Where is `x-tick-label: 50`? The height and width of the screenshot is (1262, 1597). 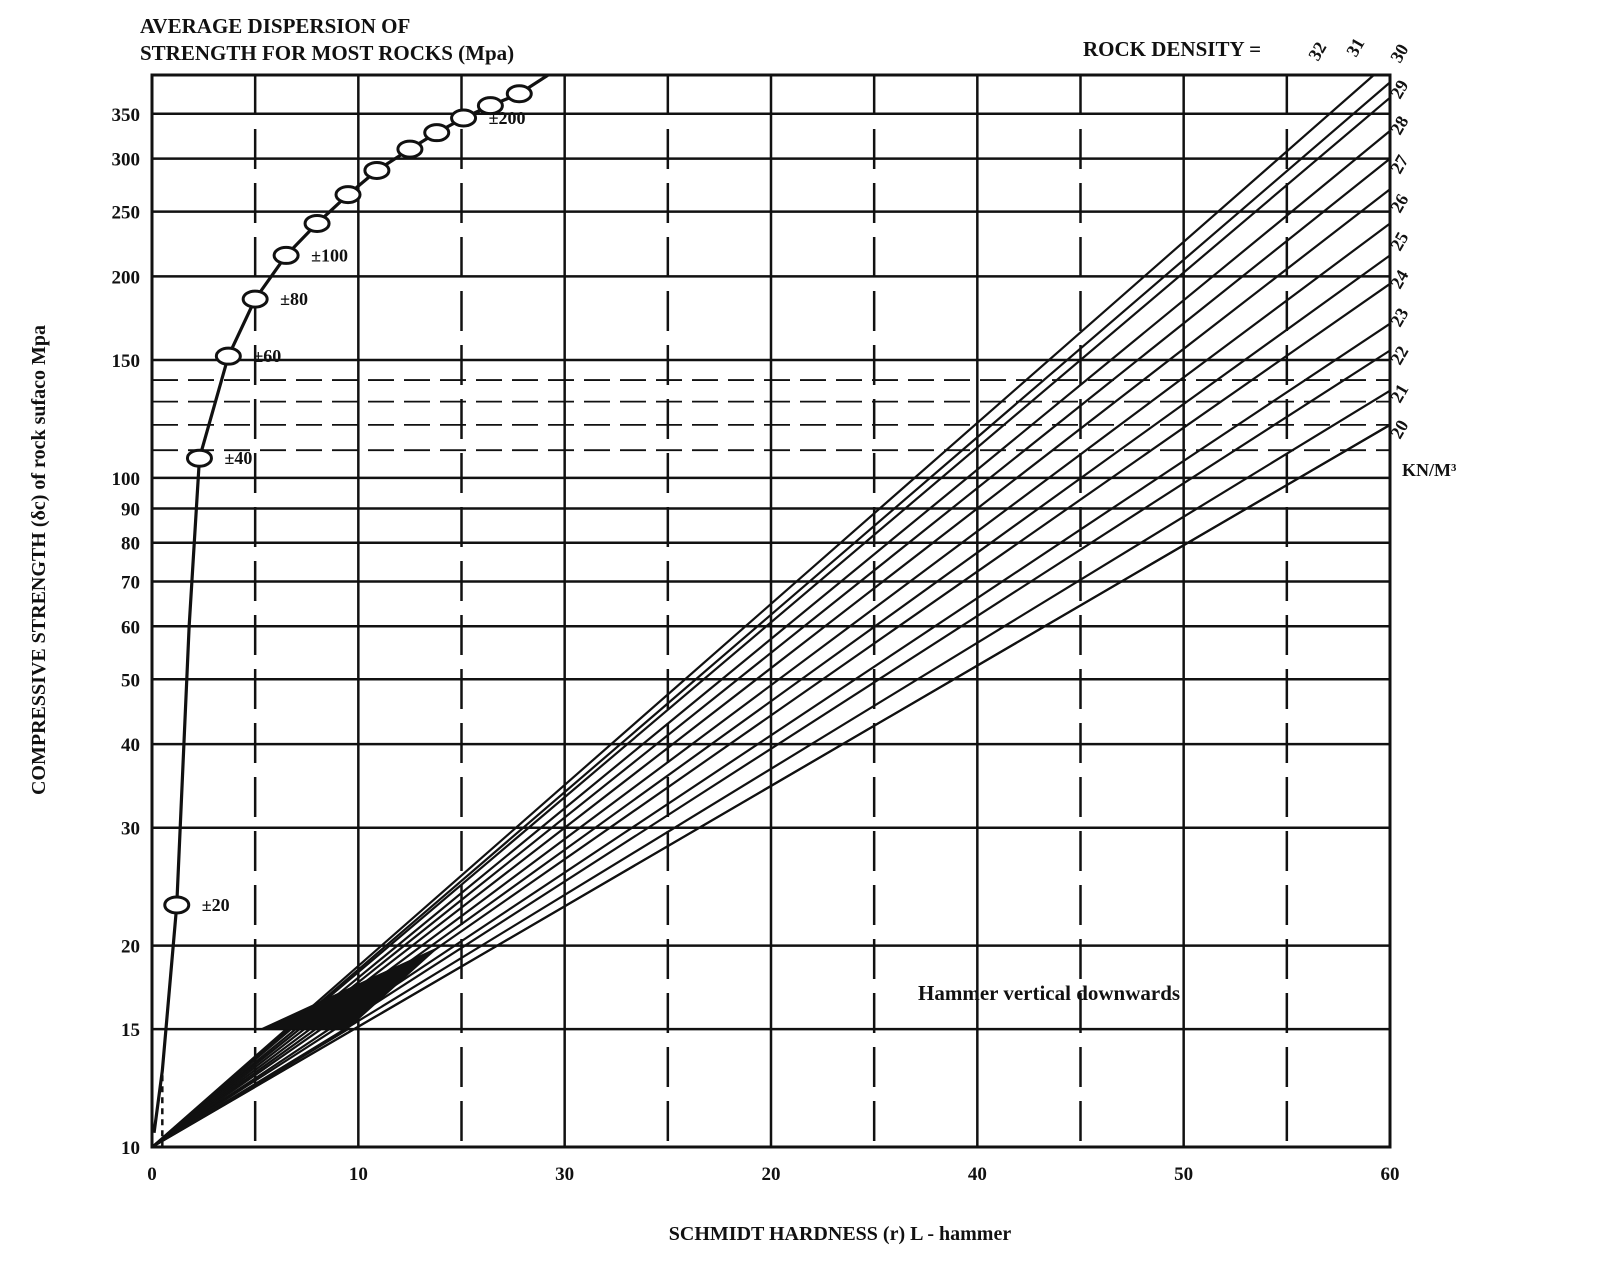 x-tick-label: 50 is located at coordinates (1183, 1174).